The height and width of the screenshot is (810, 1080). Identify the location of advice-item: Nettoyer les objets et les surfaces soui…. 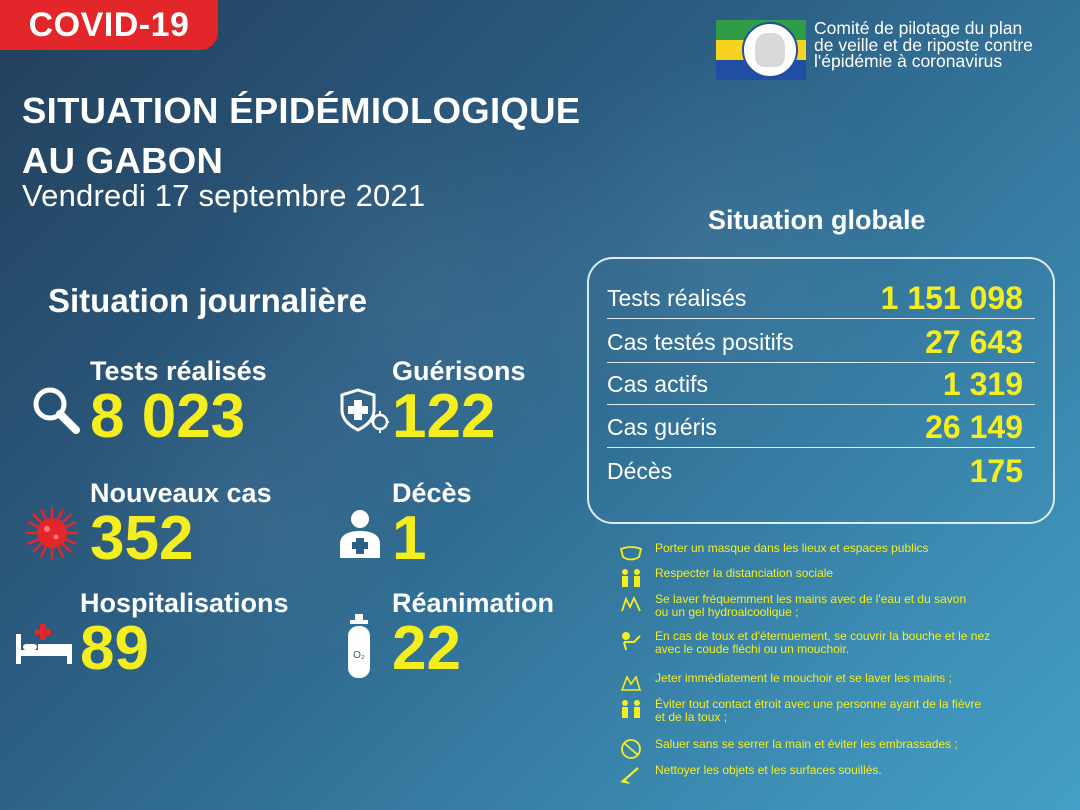
(750, 775).